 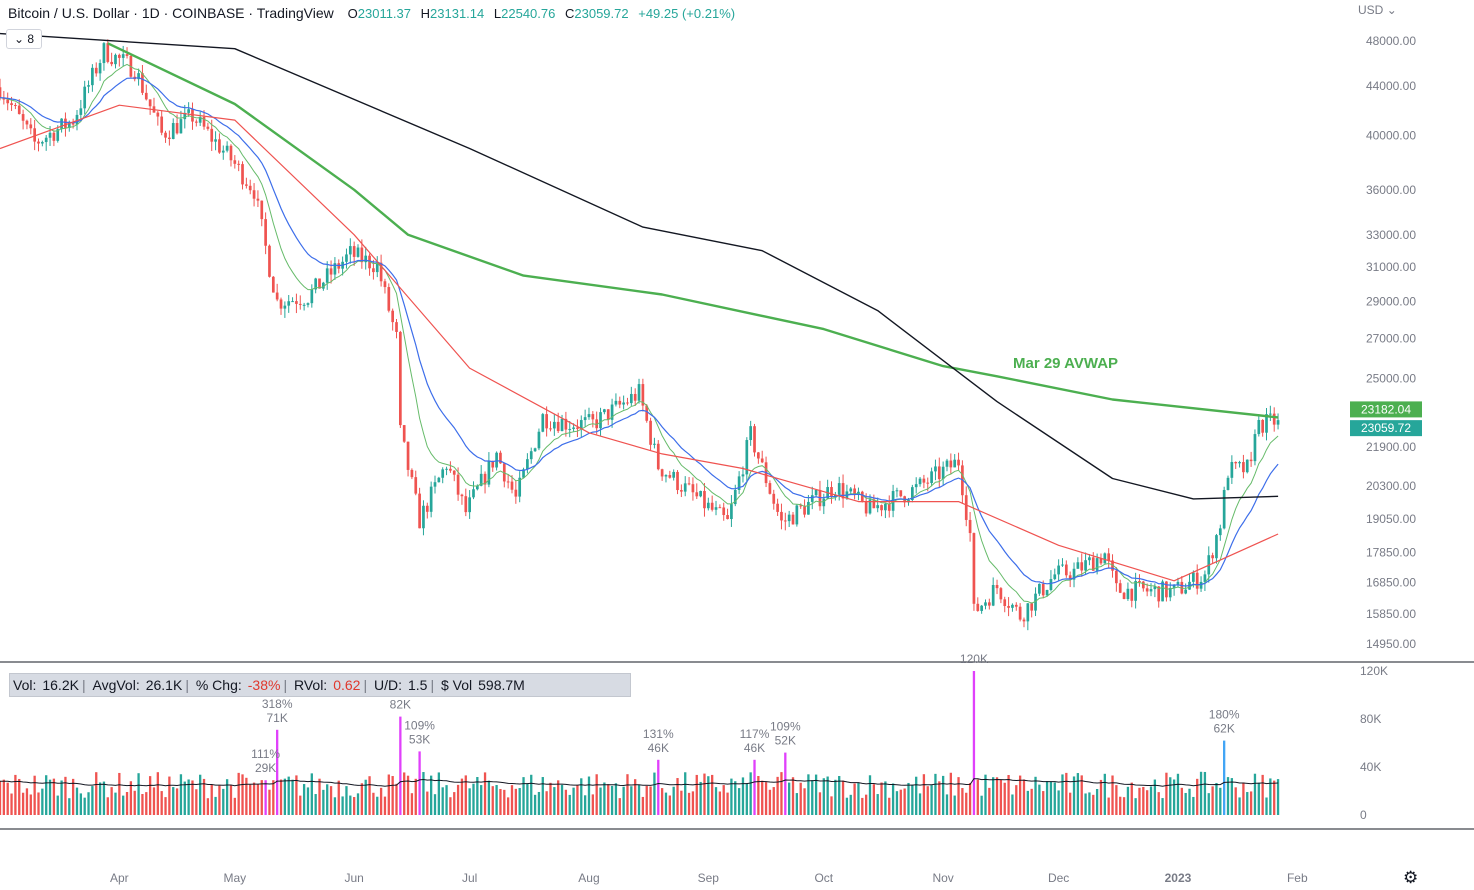 I want to click on volume-pct-label: 131%, so click(x=658, y=734).